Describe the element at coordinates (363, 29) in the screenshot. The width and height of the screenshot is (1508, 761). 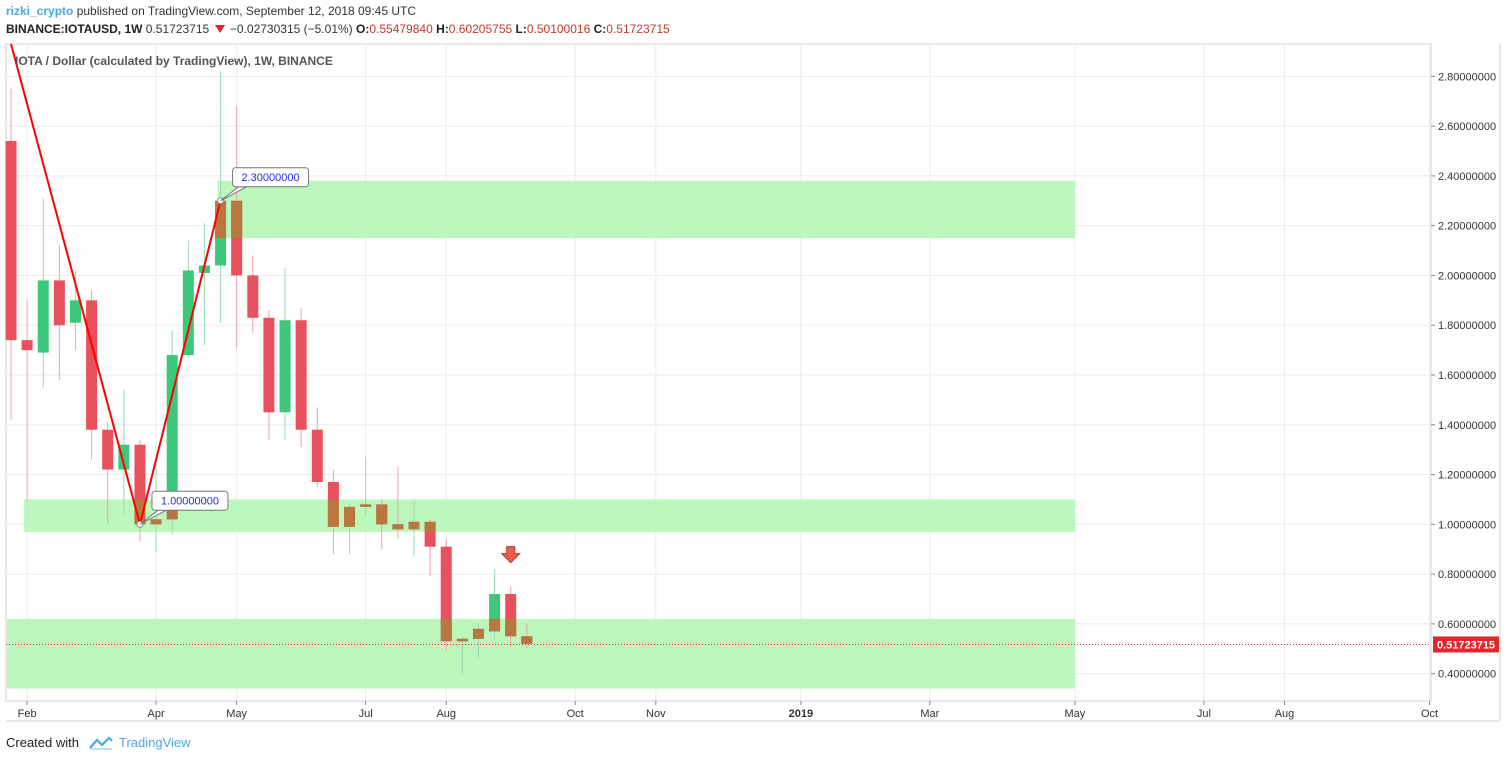
I see `open-label: O:` at that location.